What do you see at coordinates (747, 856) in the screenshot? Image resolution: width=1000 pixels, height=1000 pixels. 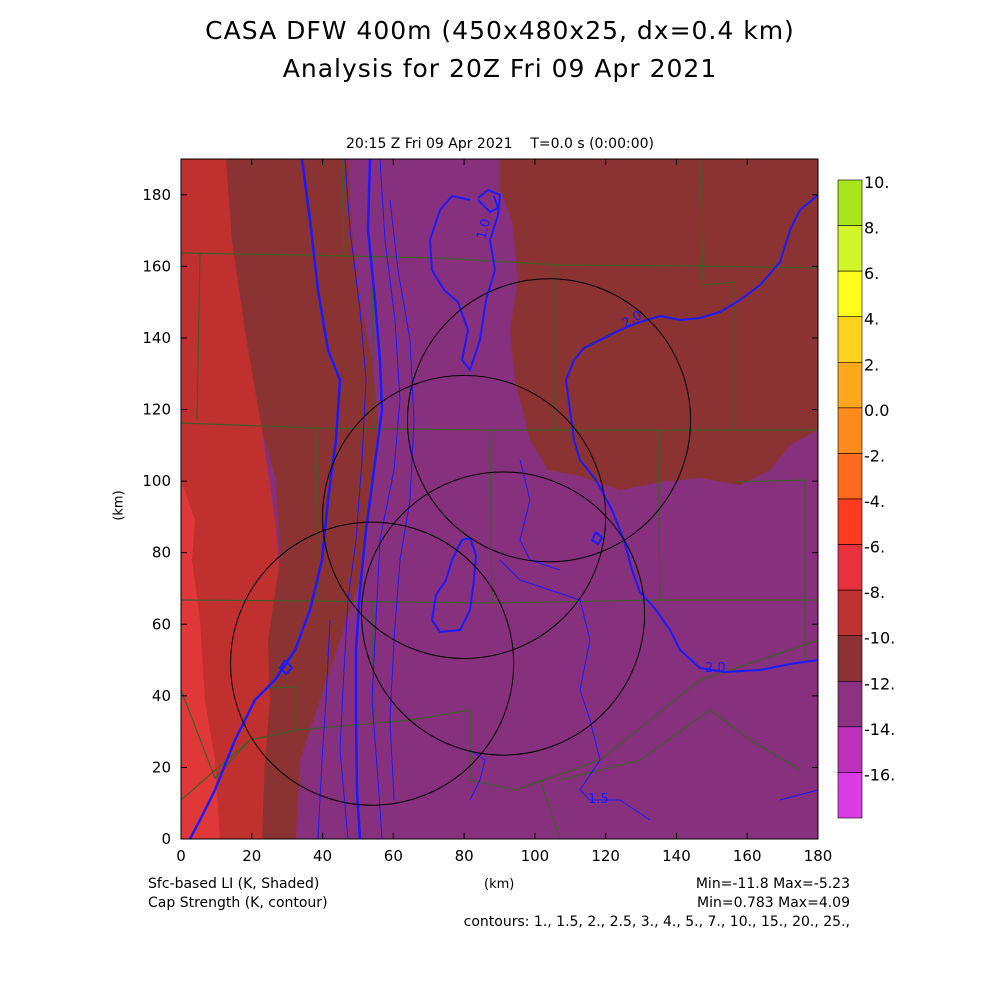 I see `x-tick-label: 160` at bounding box center [747, 856].